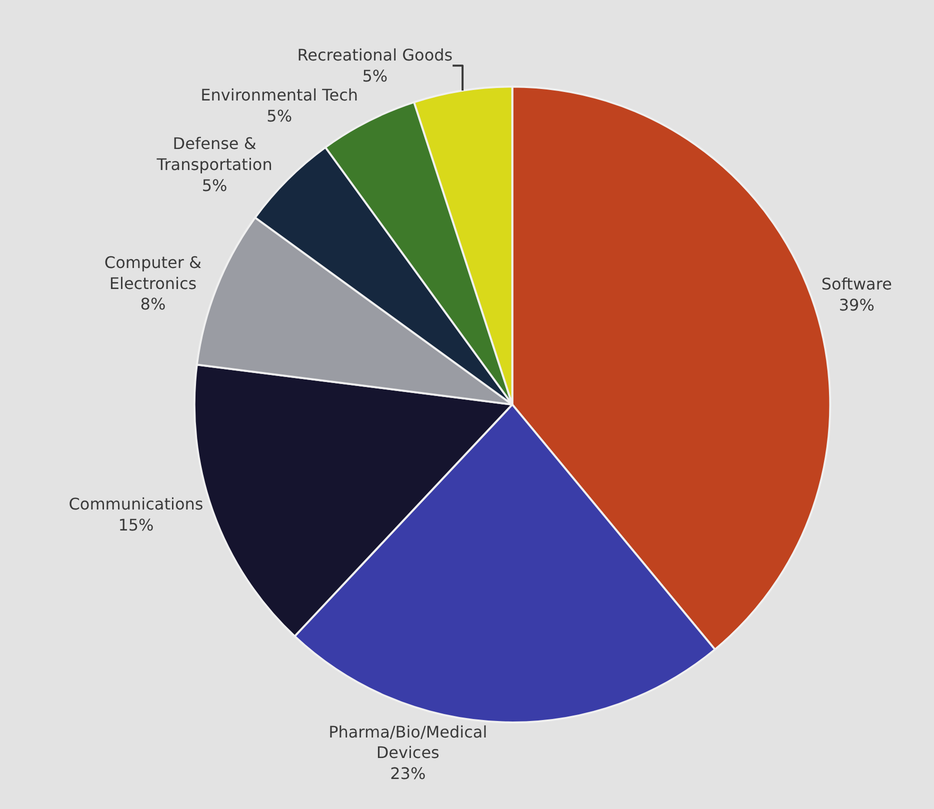  What do you see at coordinates (408, 742) in the screenshot?
I see `slice-label: Pharma/Bio/Medical Devices` at bounding box center [408, 742].